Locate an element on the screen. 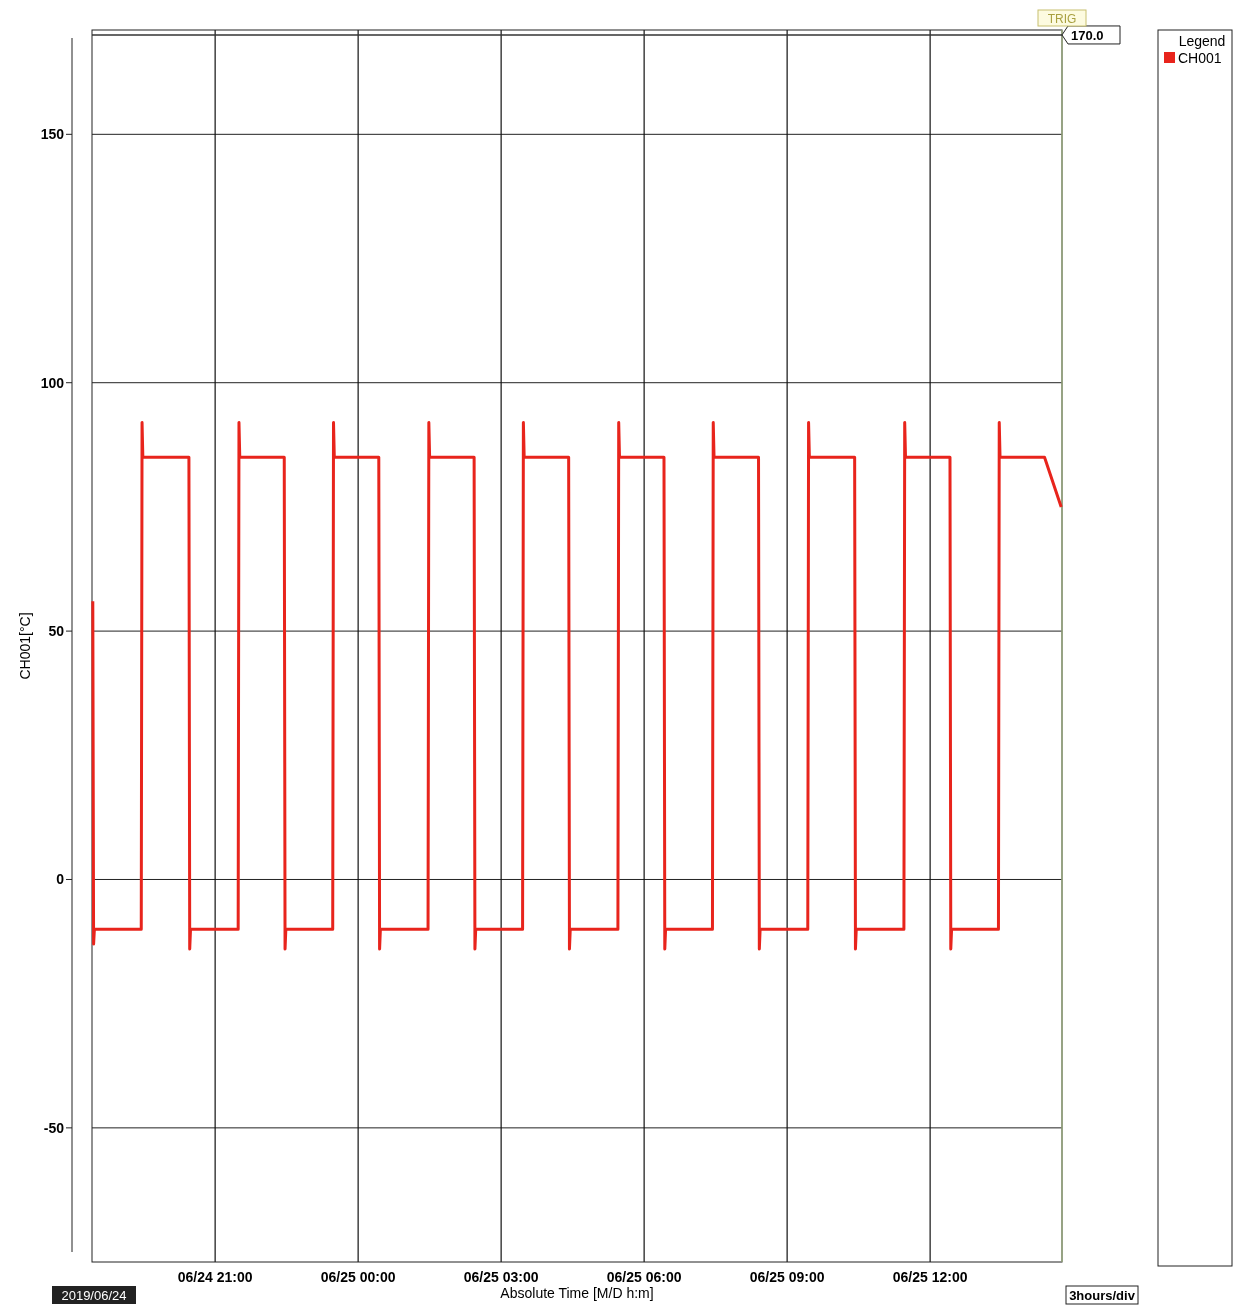 This screenshot has height=1316, width=1241. text: 3hours/div is located at coordinates (1102, 1295).